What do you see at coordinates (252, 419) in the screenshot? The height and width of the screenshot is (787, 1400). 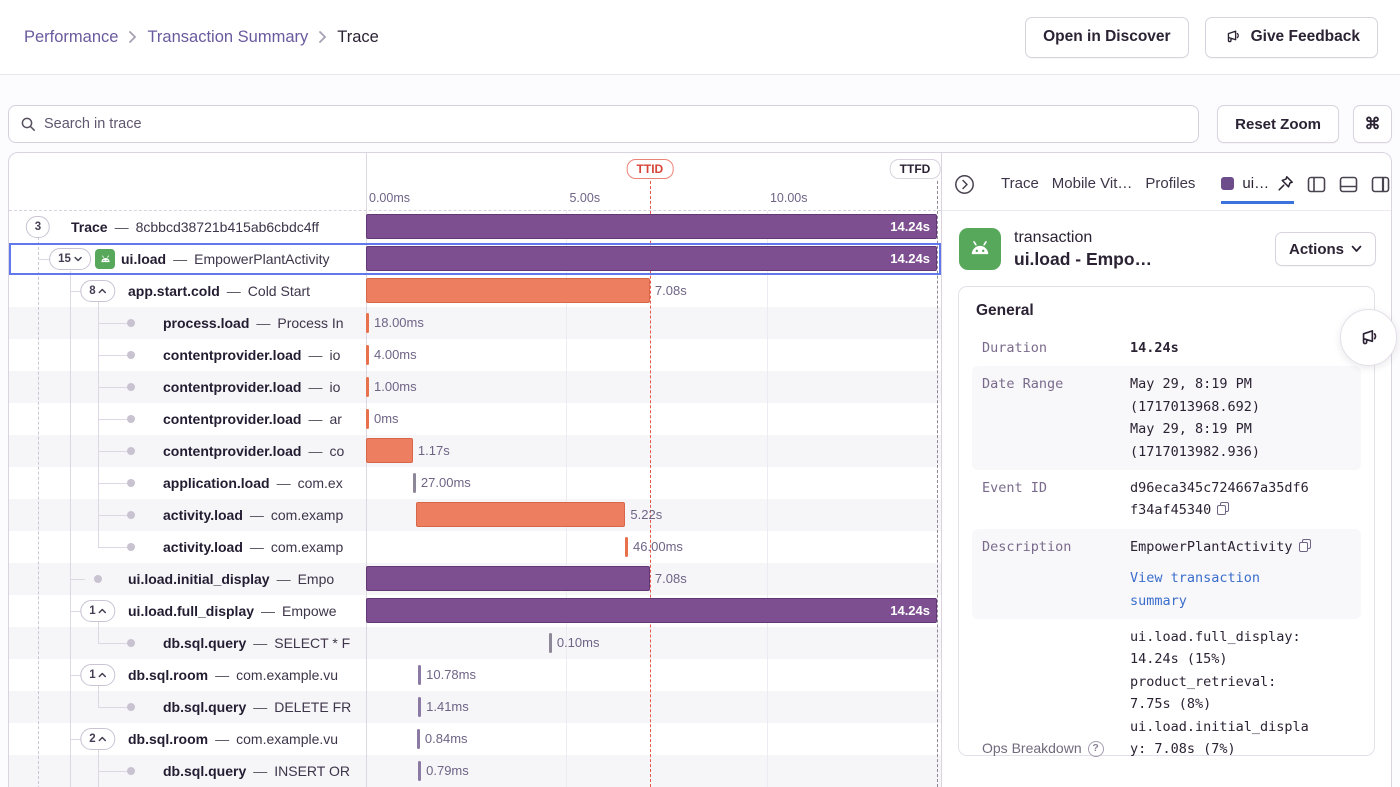 I see `span-label: contentprovider.load — ar` at bounding box center [252, 419].